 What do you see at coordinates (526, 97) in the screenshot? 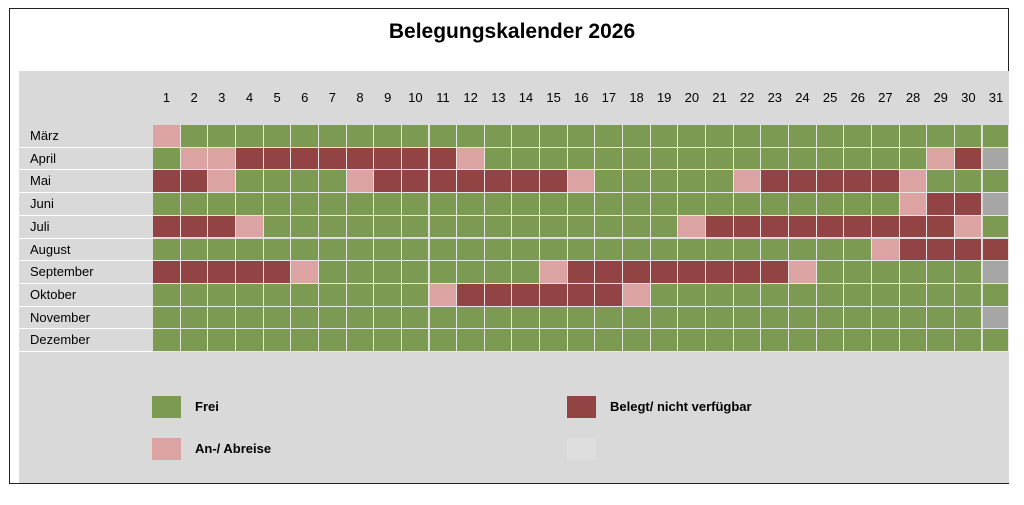
I see `day-header-14: 14` at bounding box center [526, 97].